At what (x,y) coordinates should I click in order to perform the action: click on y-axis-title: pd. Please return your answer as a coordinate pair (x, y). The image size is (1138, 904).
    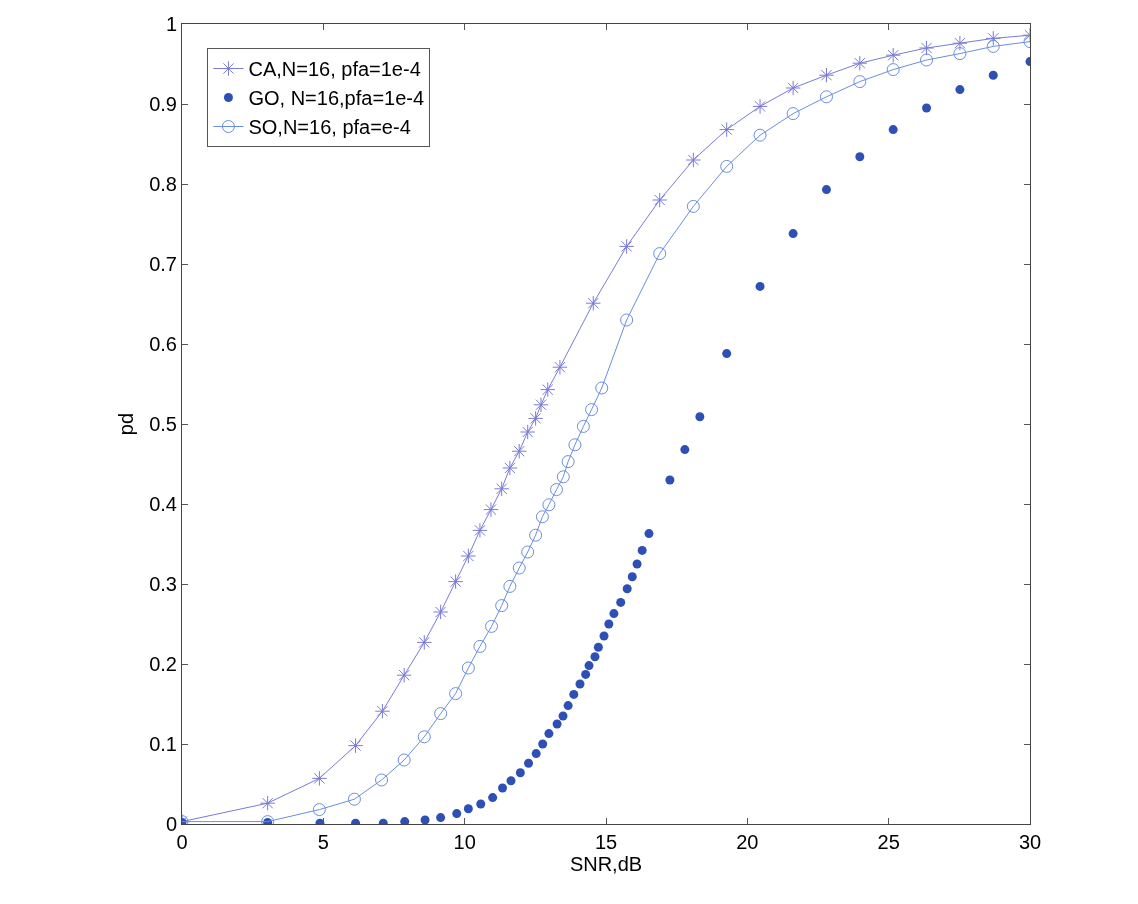
    Looking at the image, I should click on (125, 424).